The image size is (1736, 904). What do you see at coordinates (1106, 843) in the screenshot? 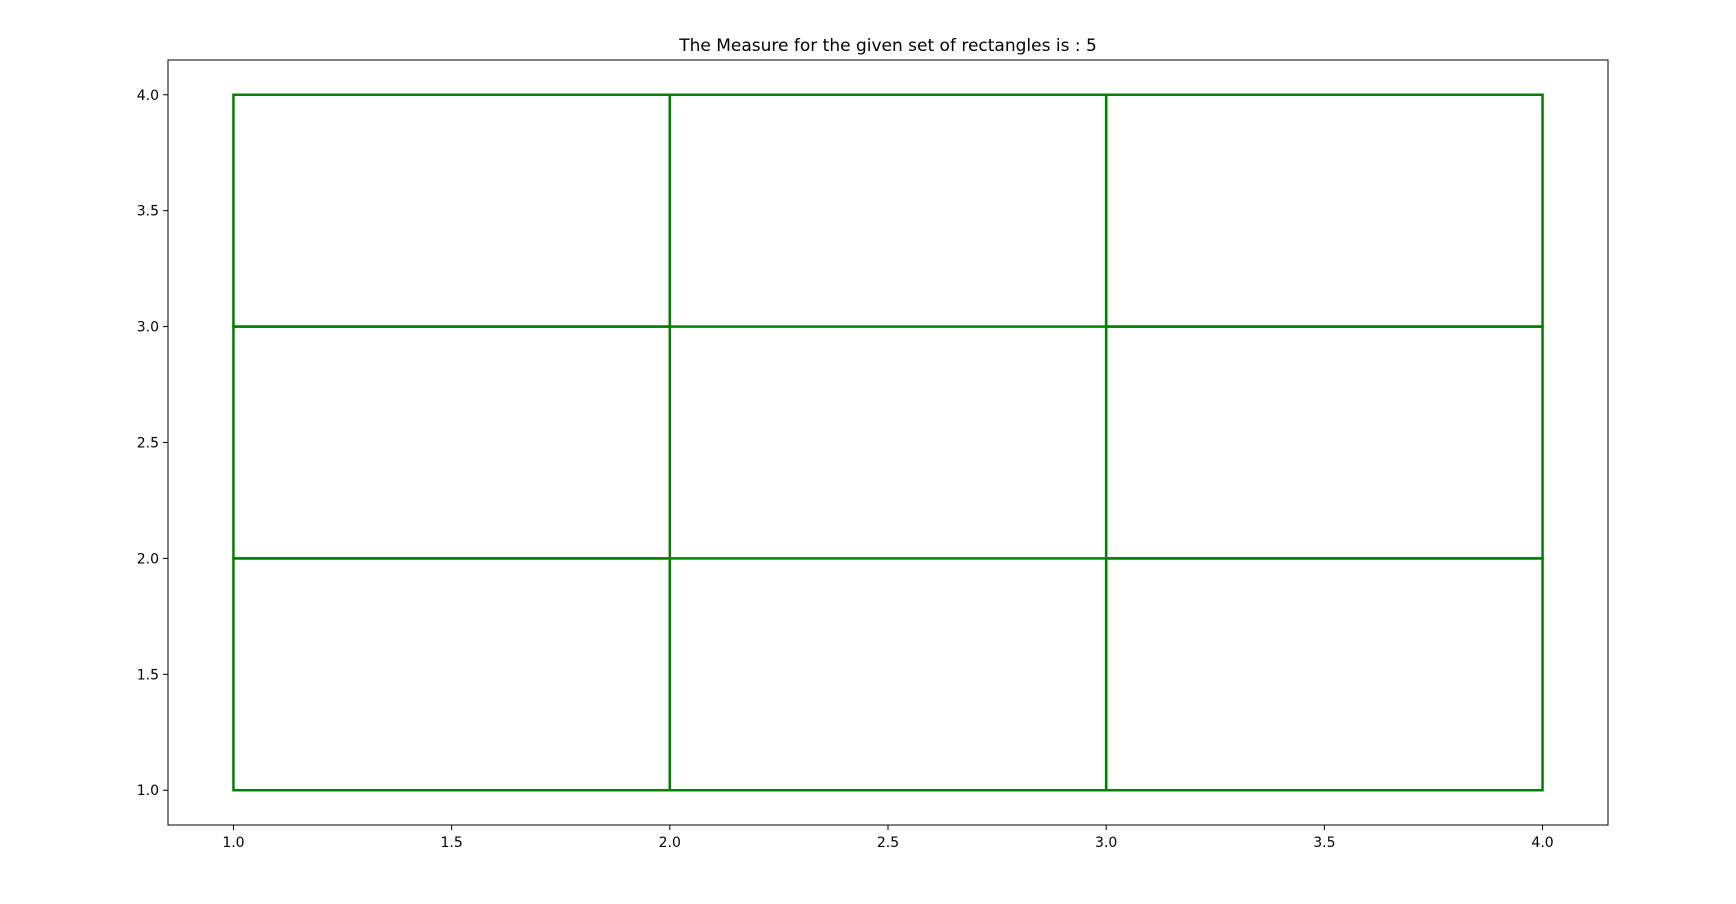
I see `x-tick-label: 3.0` at bounding box center [1106, 843].